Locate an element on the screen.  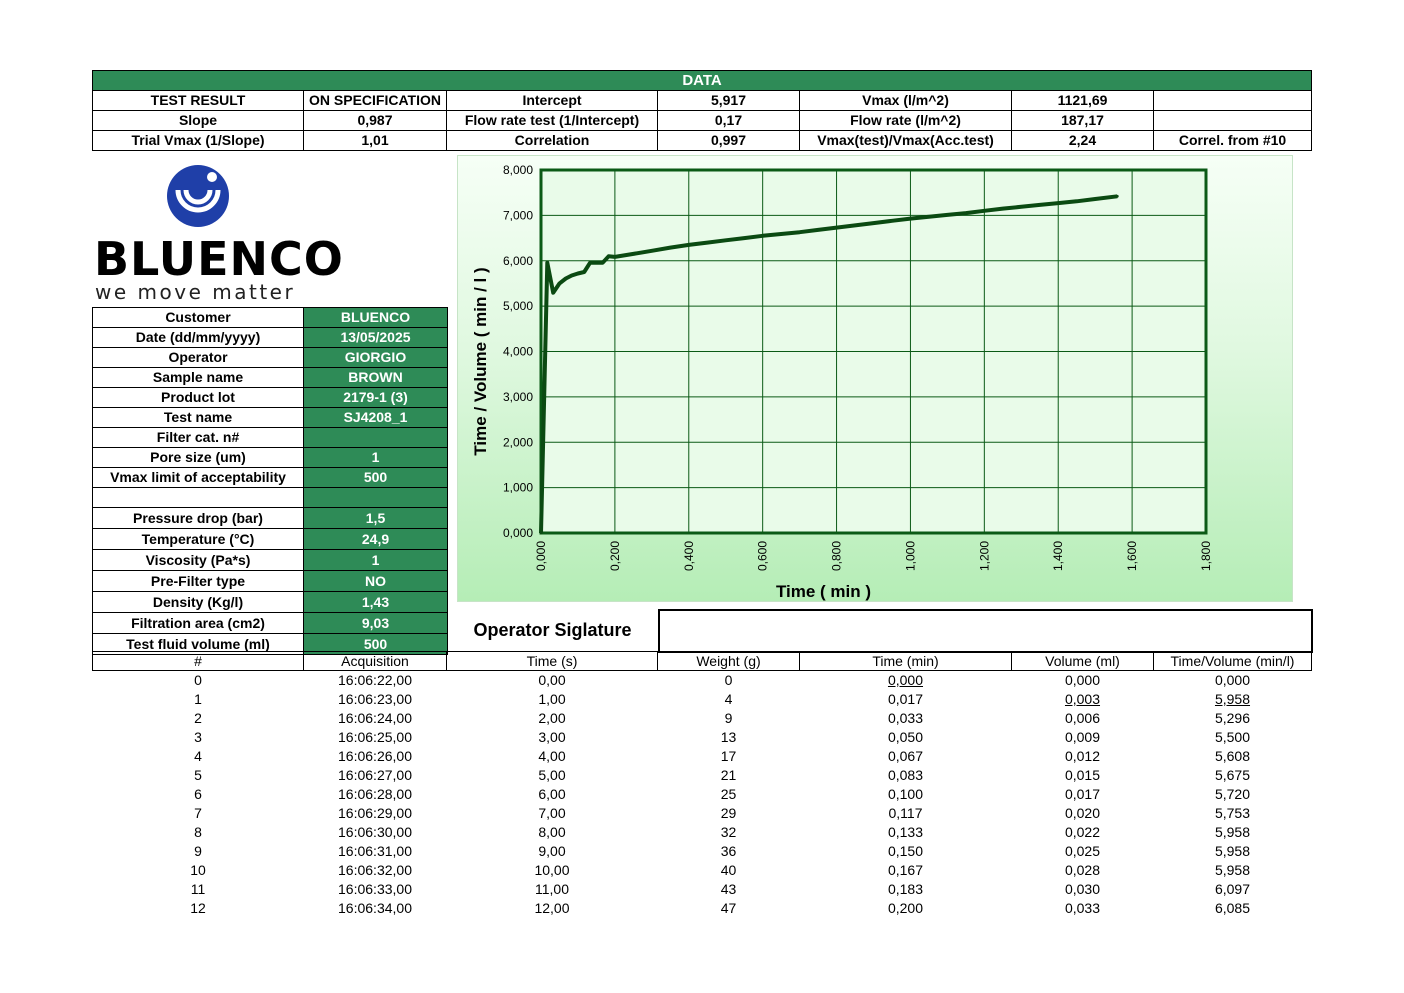
x-tick-label: 1,600 is located at coordinates (1132, 556).